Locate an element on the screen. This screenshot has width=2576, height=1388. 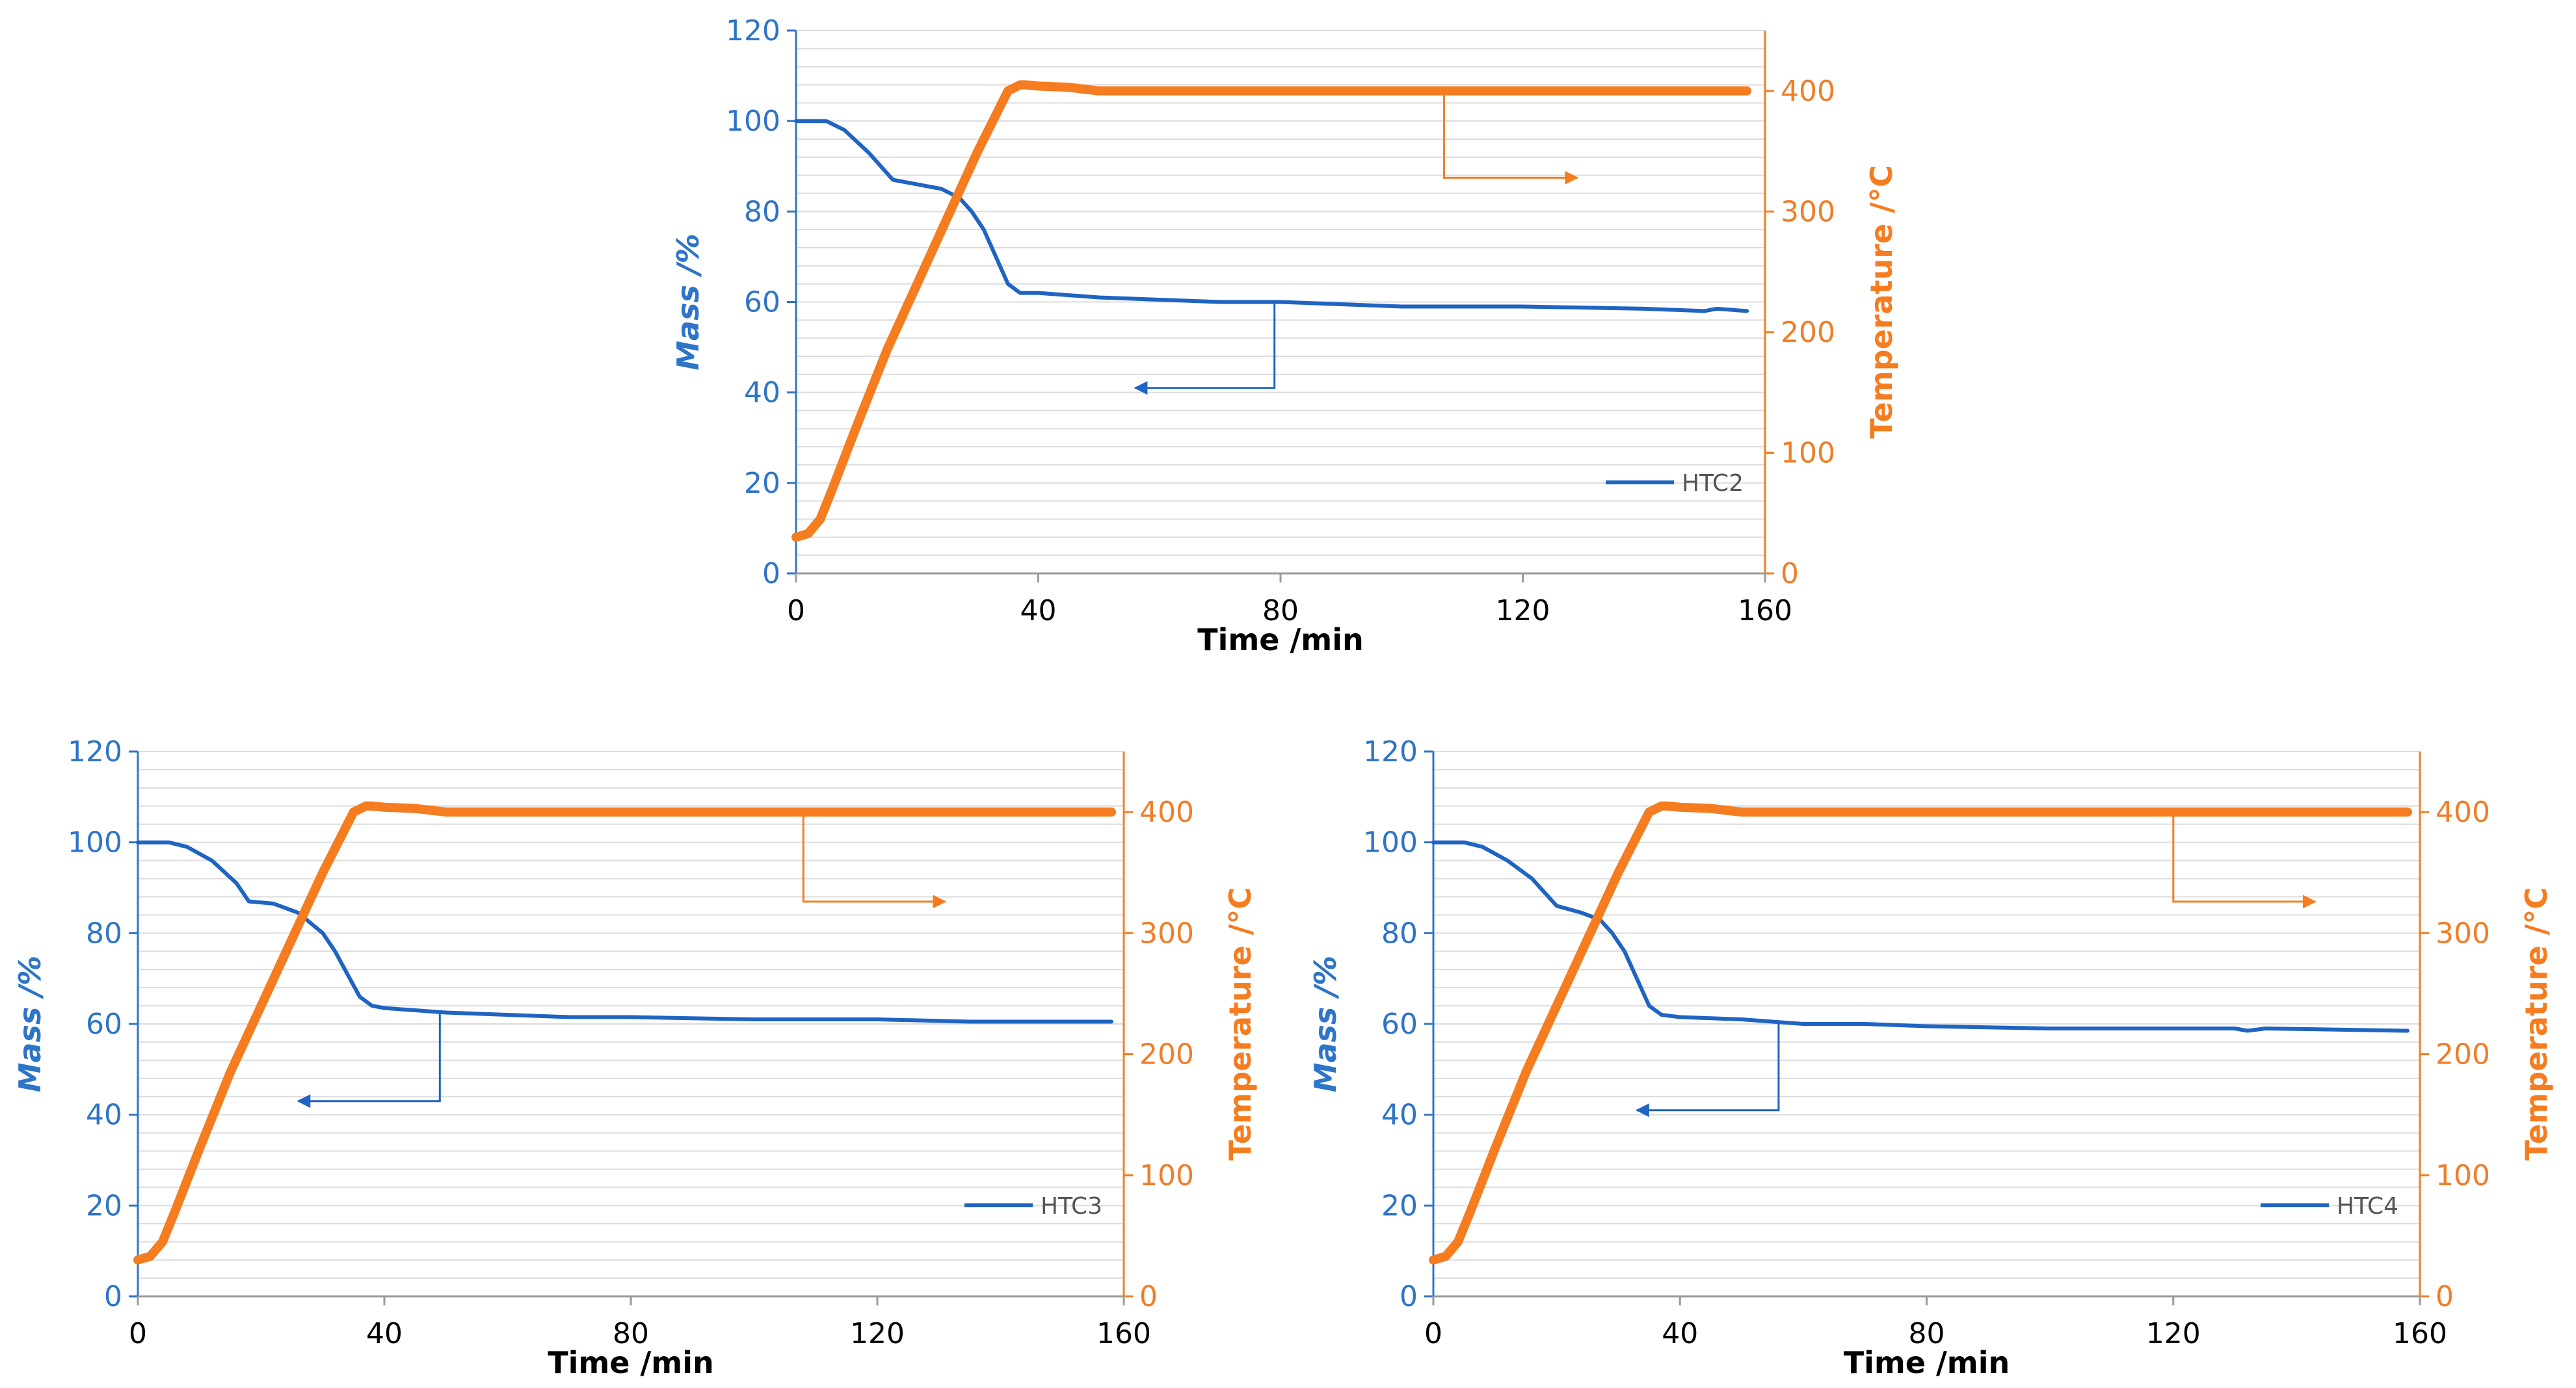
legend-label: HTC4 is located at coordinates (2367, 1206).